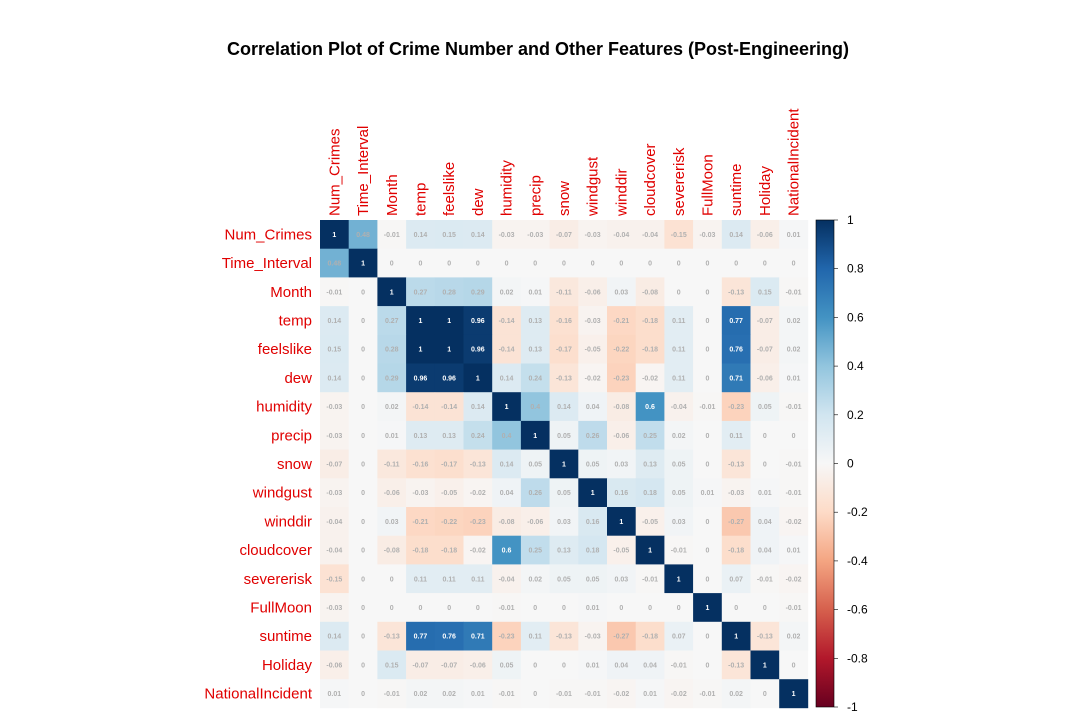 The image size is (1077, 719). Describe the element at coordinates (535, 493) in the screenshot. I see `cell-value-label: 0.26` at that location.